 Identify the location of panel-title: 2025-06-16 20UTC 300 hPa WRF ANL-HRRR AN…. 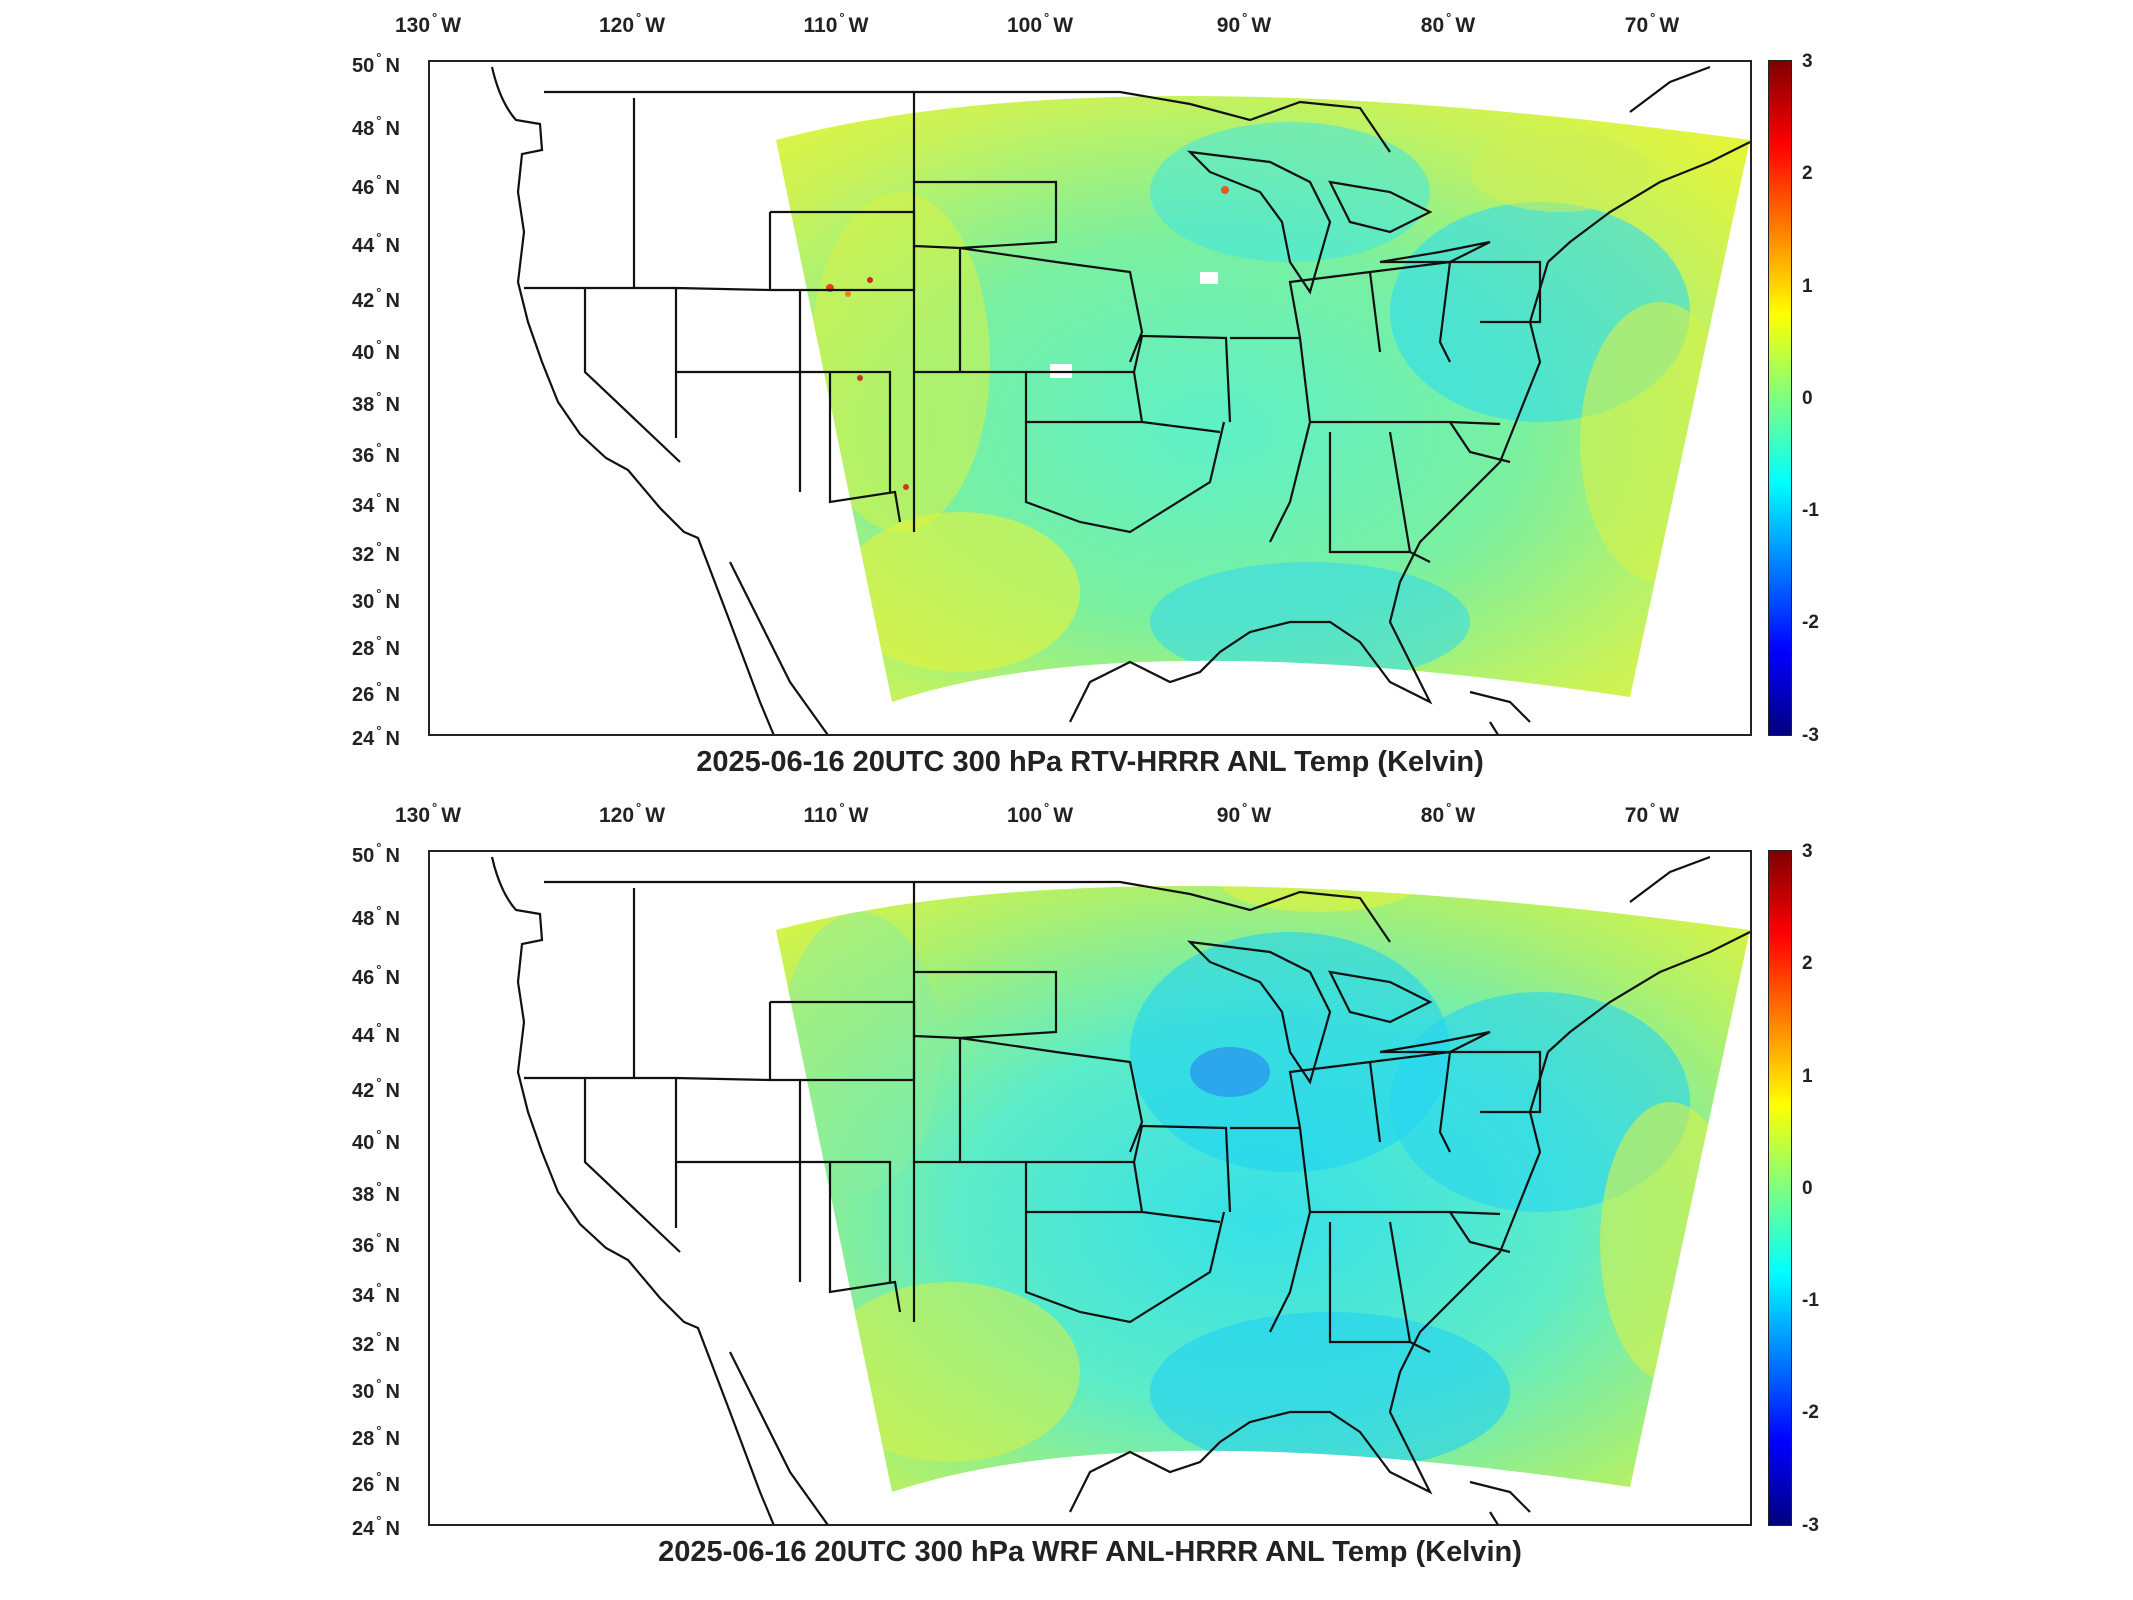
(1090, 1552).